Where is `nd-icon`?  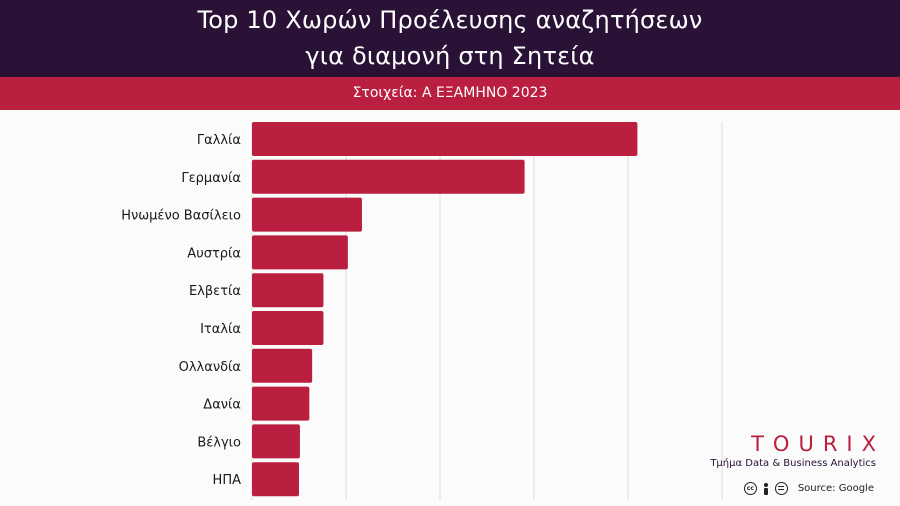
nd-icon is located at coordinates (781, 488).